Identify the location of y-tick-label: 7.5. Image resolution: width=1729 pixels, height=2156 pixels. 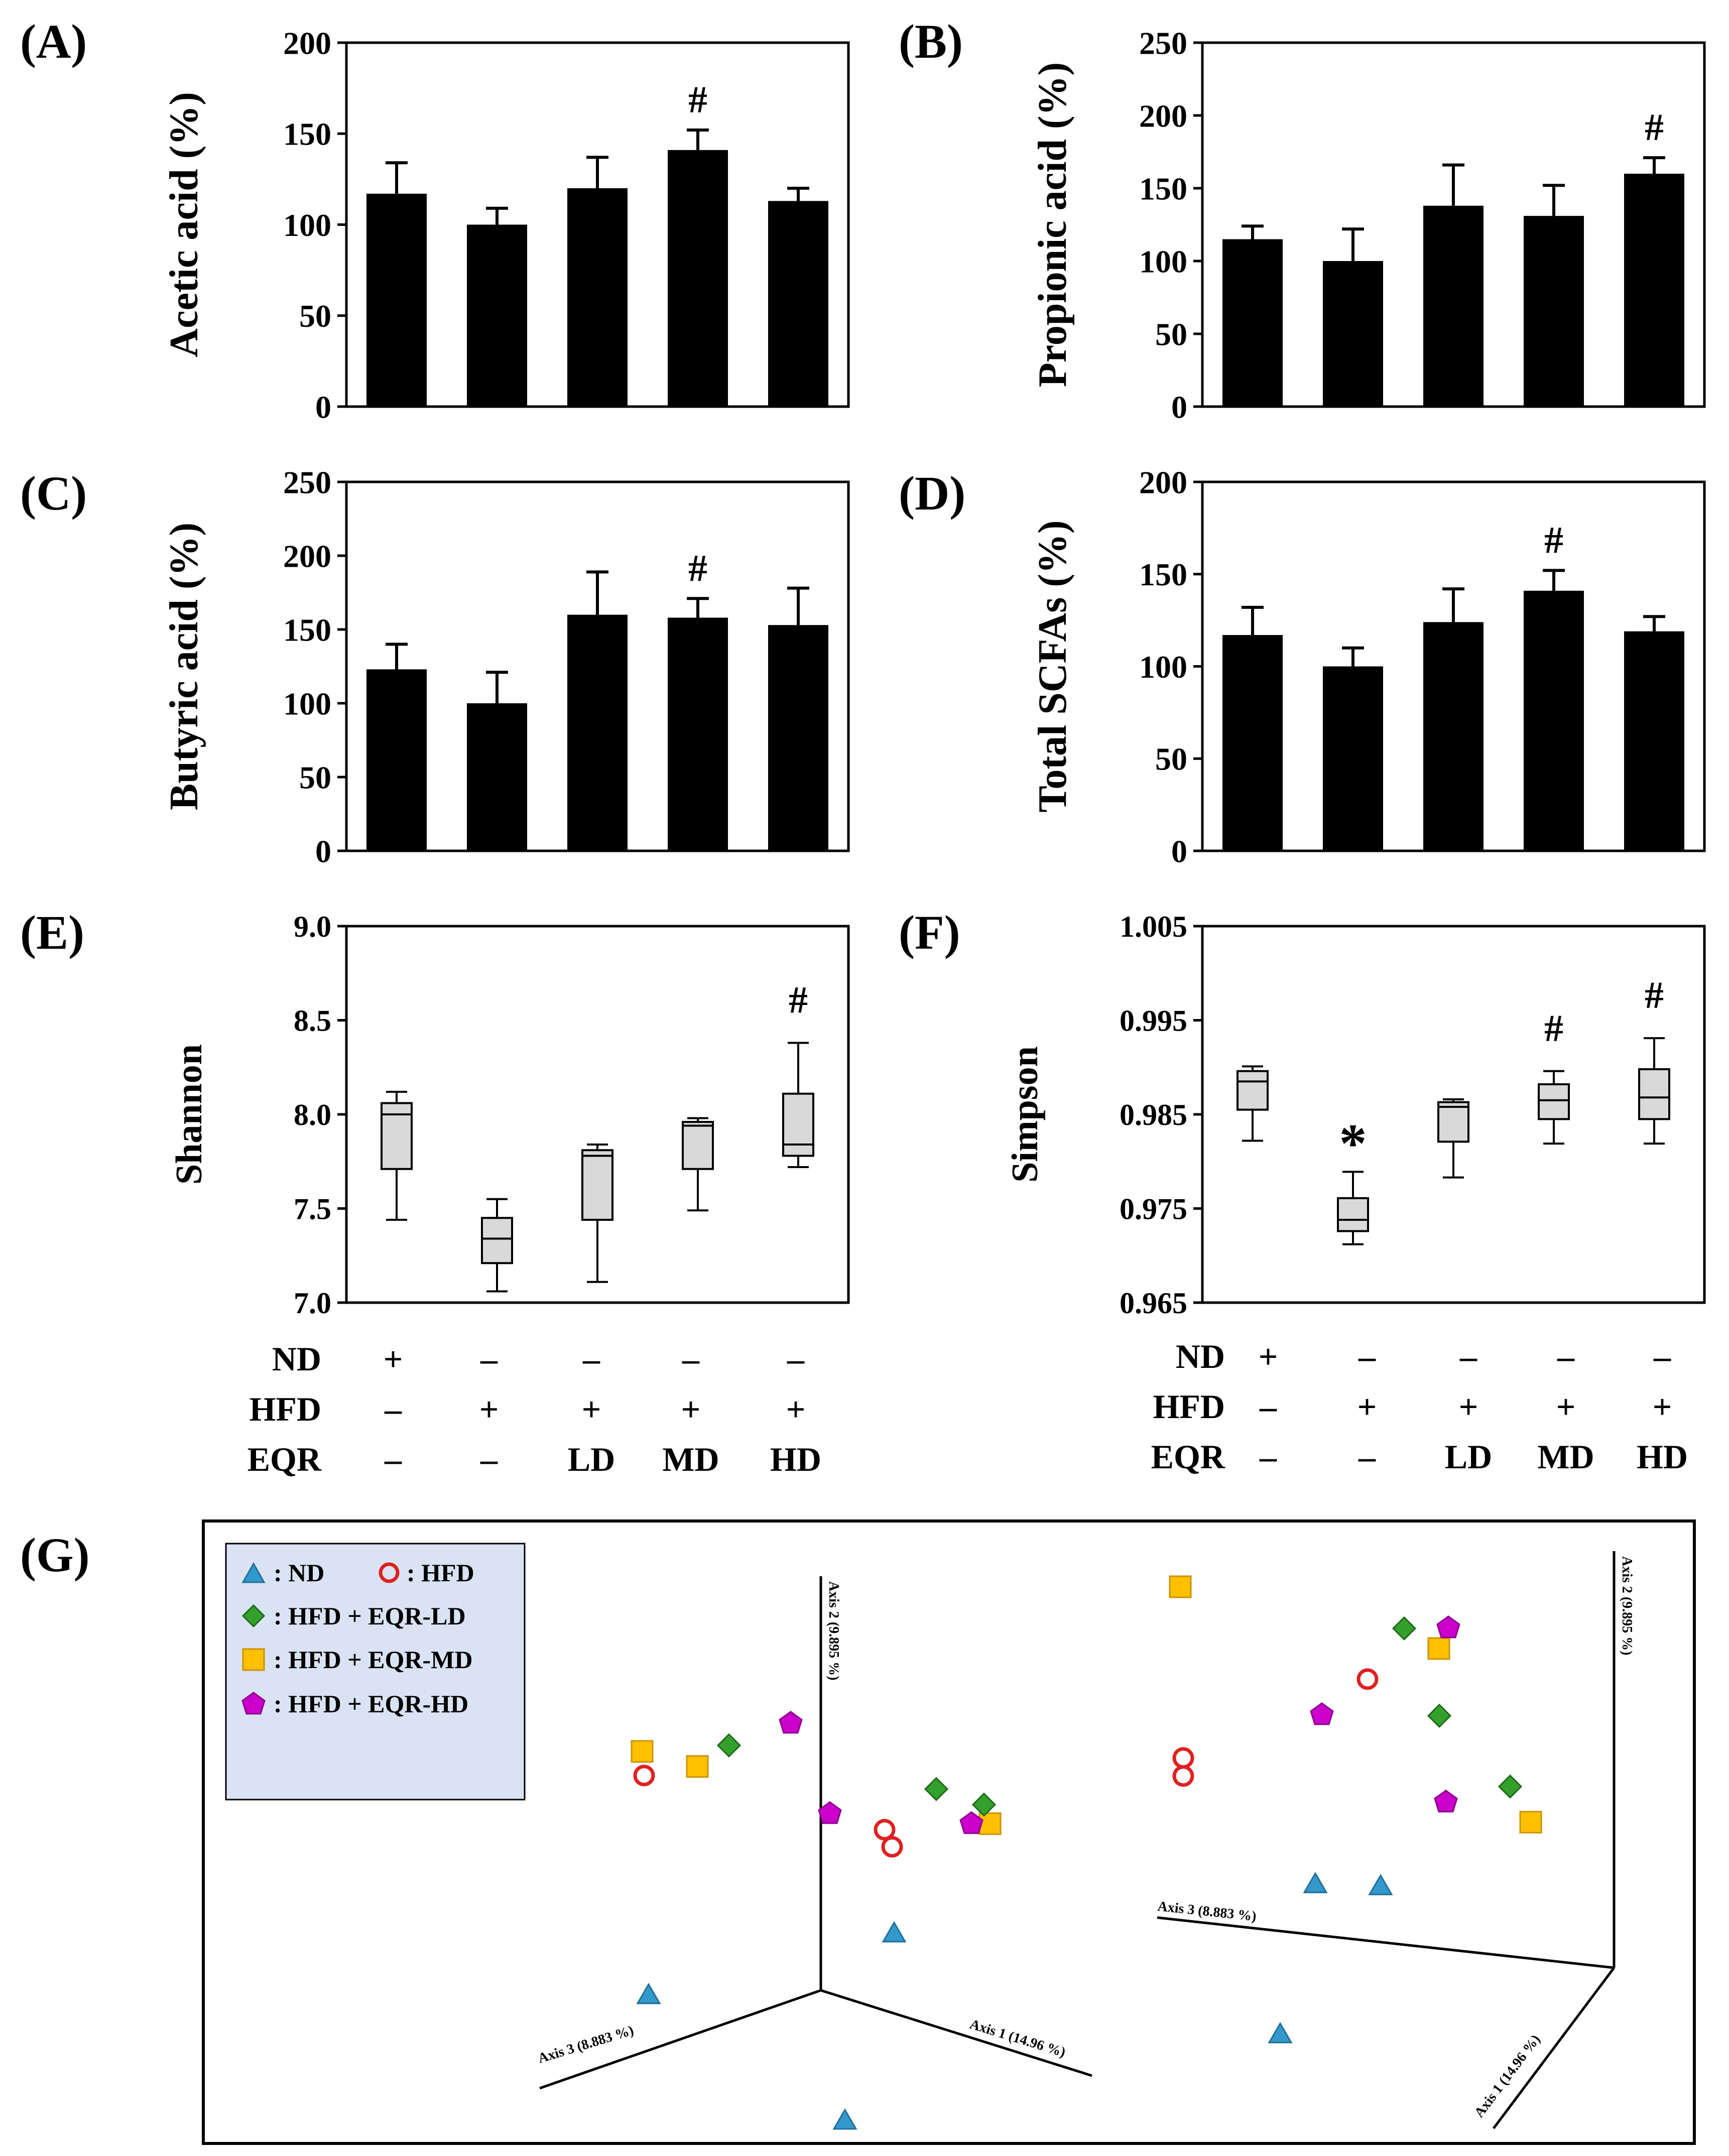
(312, 1209).